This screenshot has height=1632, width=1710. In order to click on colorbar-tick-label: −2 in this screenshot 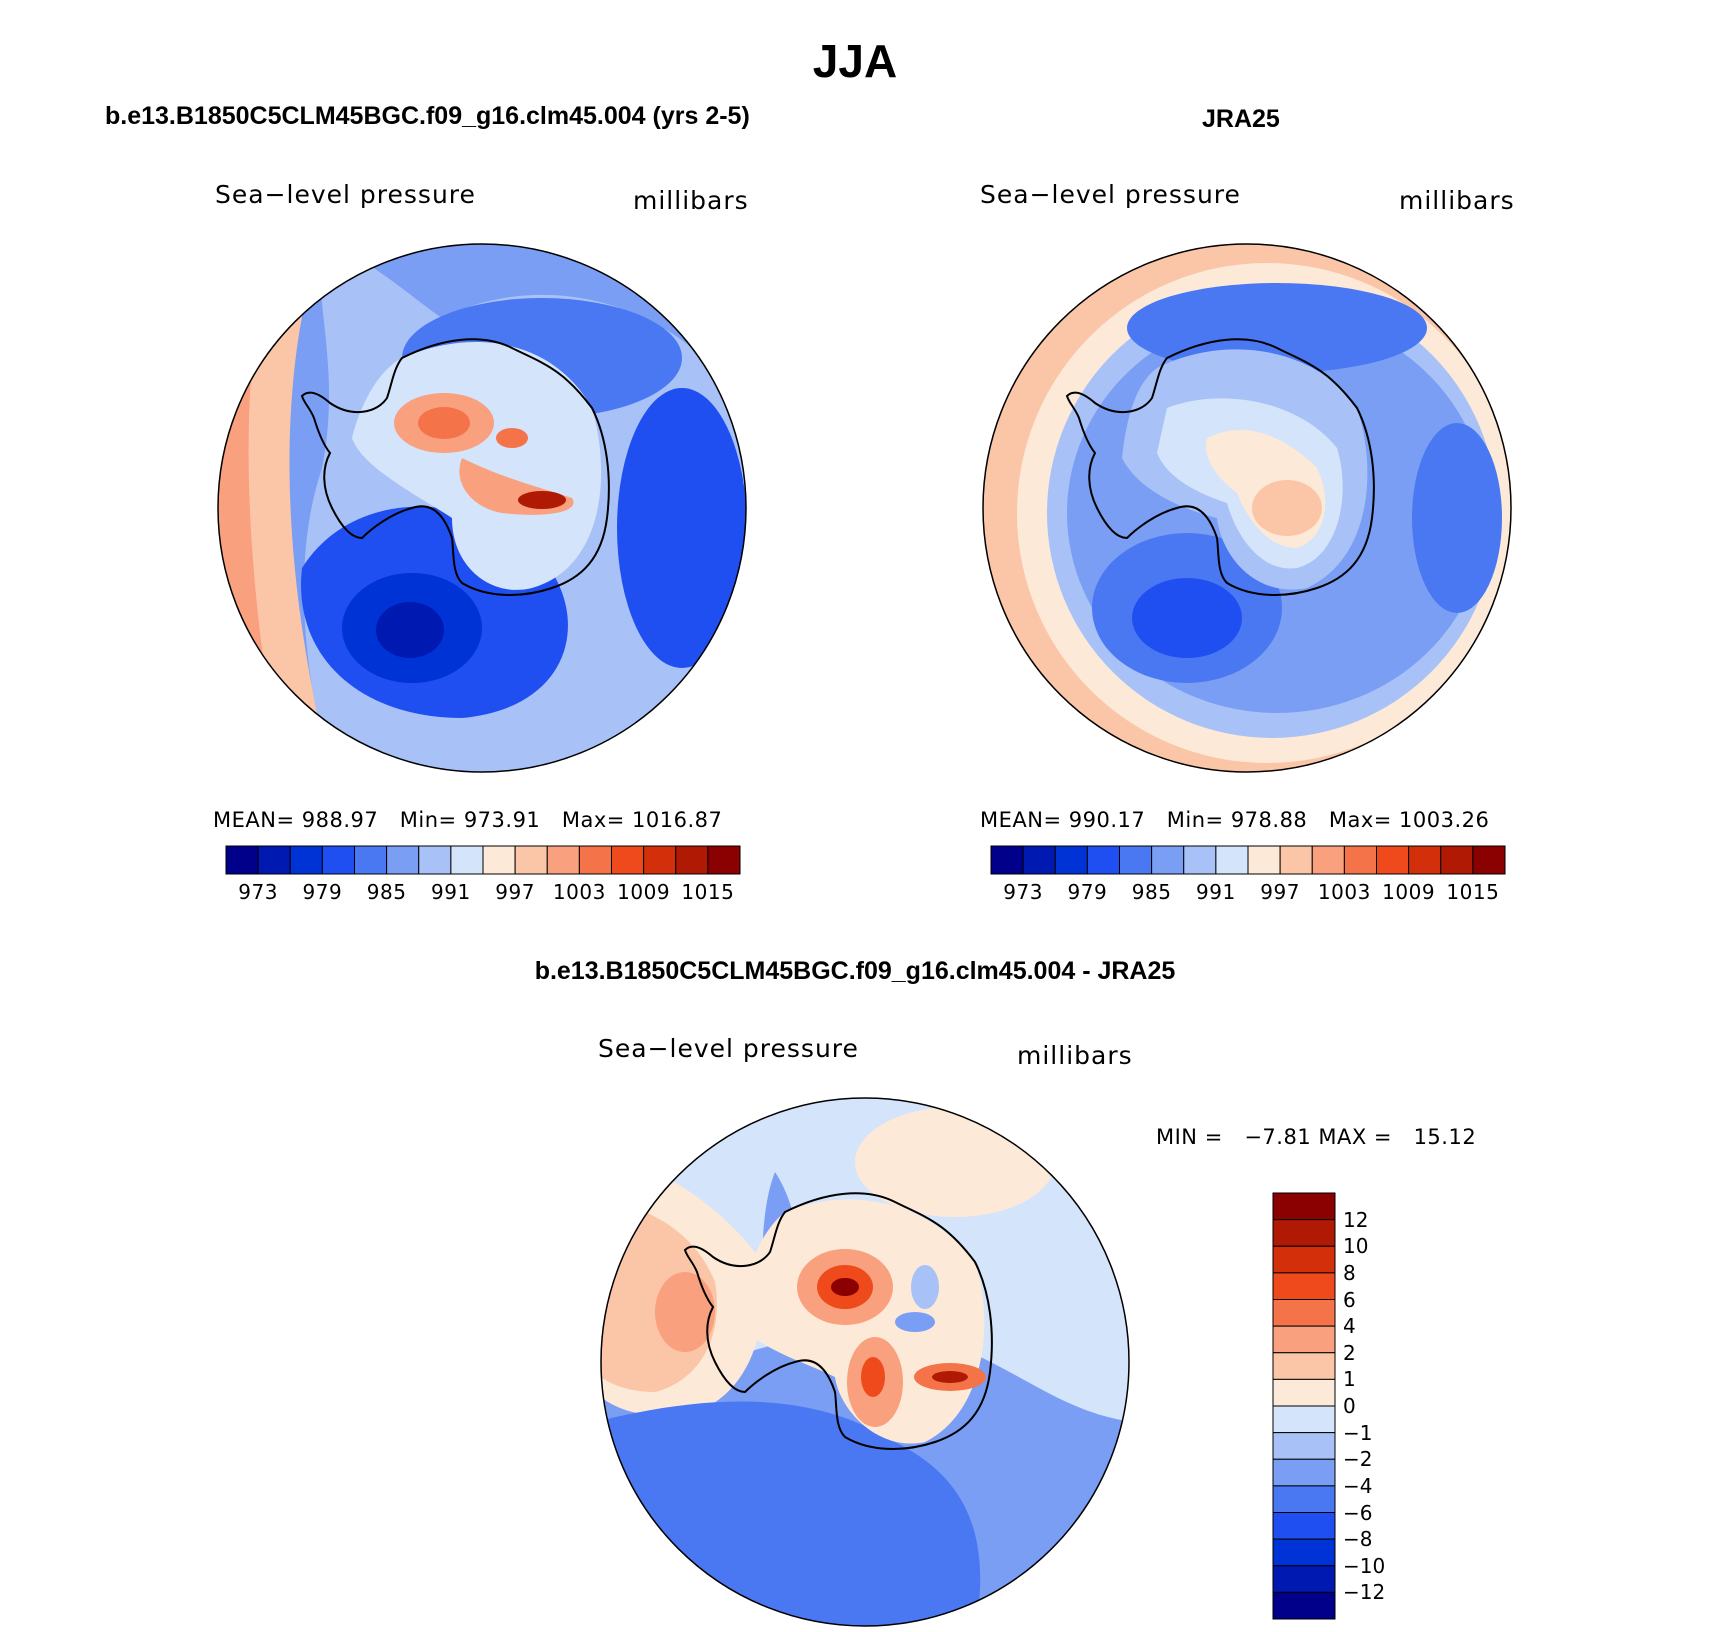, I will do `click(1358, 1459)`.